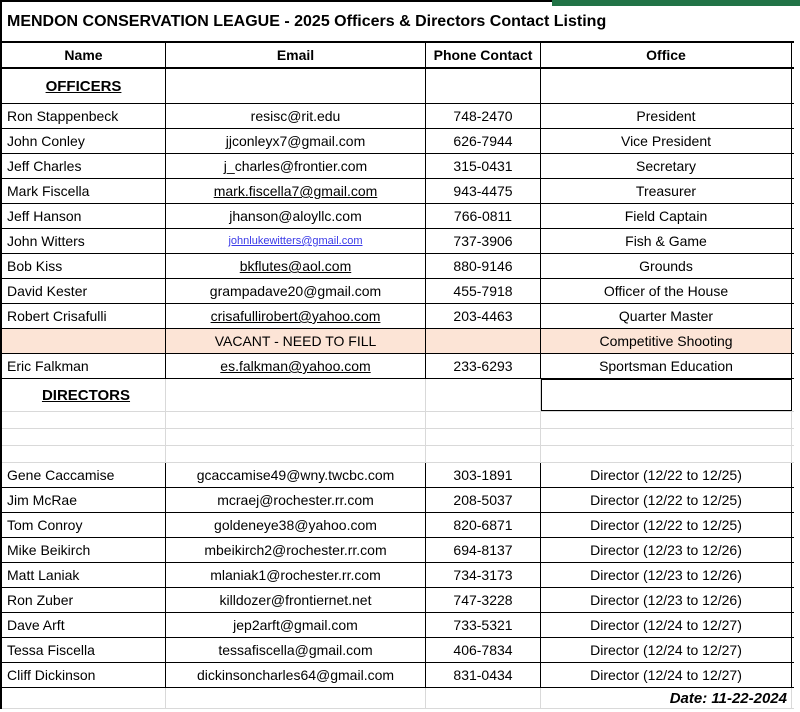 The height and width of the screenshot is (712, 800). What do you see at coordinates (84, 675) in the screenshot?
I see `name-cell: Cliff Dickinson` at bounding box center [84, 675].